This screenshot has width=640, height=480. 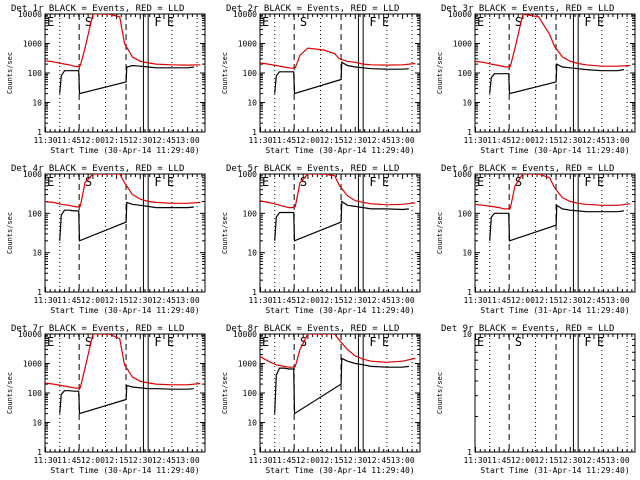 I want to click on panel-title: Det 7r BLACK = Events, RED = LLD, so click(x=97, y=329).